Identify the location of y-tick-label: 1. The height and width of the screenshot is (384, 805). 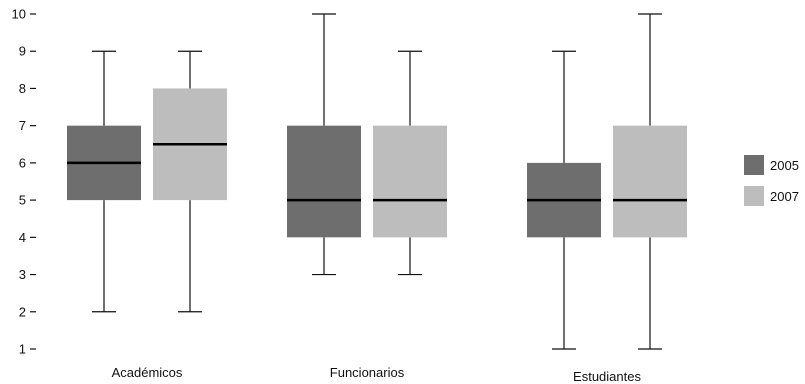
(22, 349).